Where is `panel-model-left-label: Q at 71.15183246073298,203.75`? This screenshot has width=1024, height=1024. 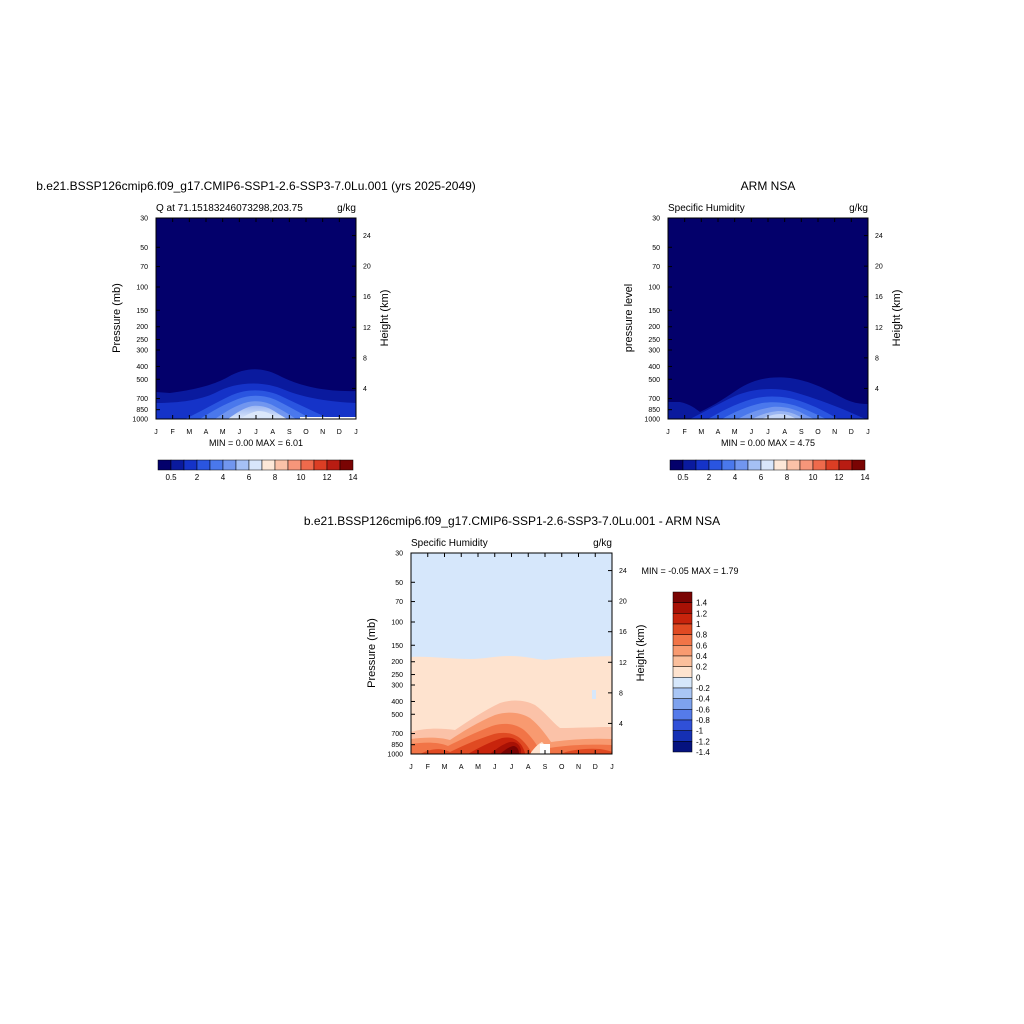 panel-model-left-label: Q at 71.15183246073298,203.75 is located at coordinates (229, 208).